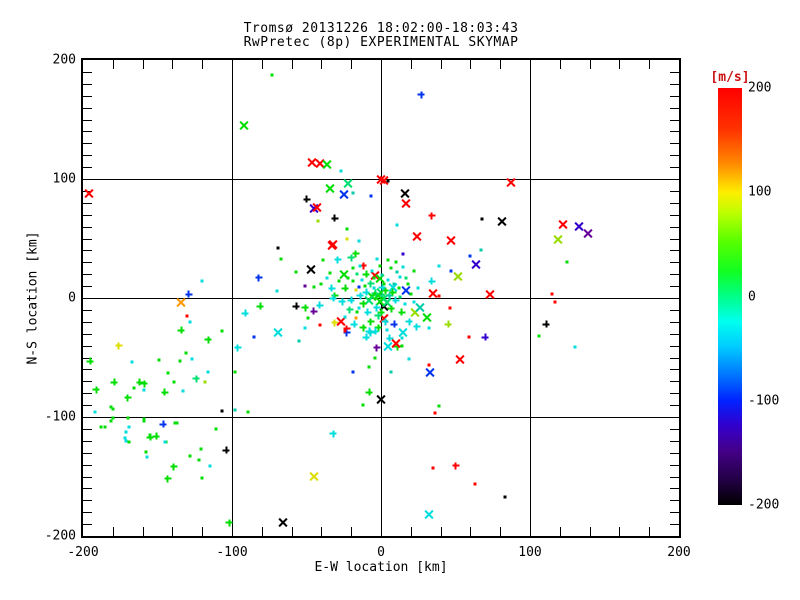 This screenshot has height=600, width=800. What do you see at coordinates (381, 42) in the screenshot?
I see `plot-title-line2: RwPretec (8p) EXPERIMENTAL SKYMAP` at bounding box center [381, 42].